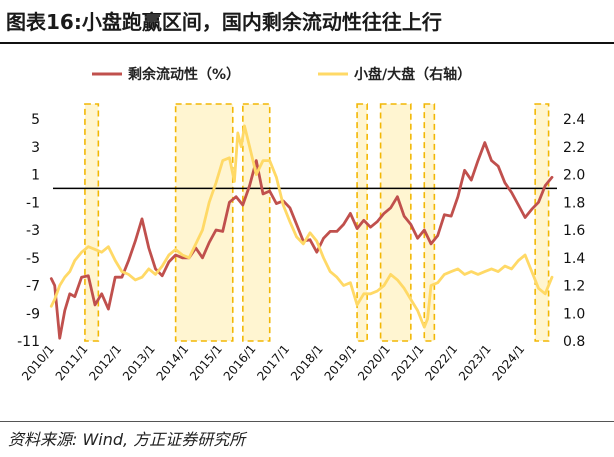 This screenshot has height=457, width=614. I want to click on x-tick-label: 2017/1, so click(273, 362).